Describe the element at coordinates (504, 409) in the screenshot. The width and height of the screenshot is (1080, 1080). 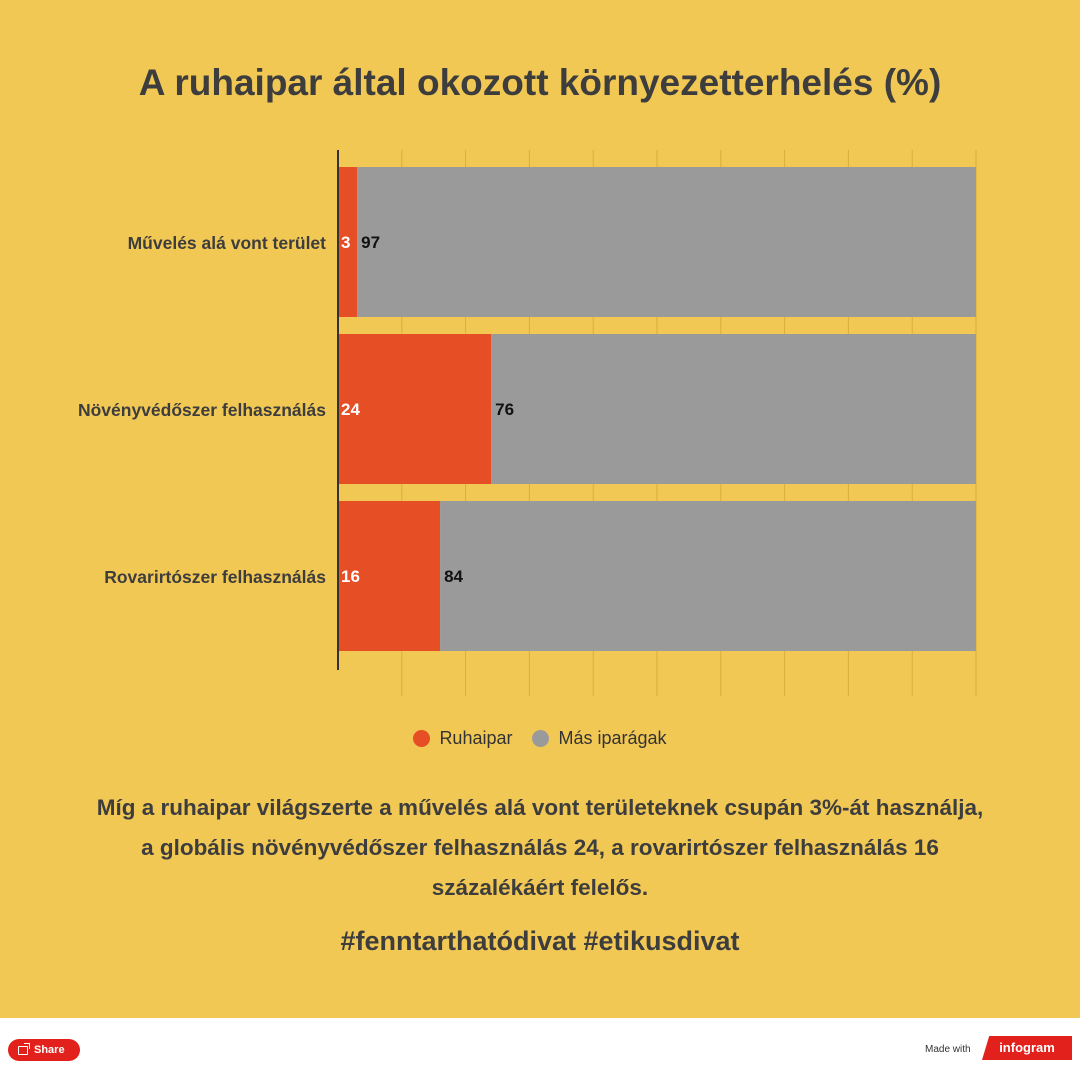
I see `data-label: 76` at that location.